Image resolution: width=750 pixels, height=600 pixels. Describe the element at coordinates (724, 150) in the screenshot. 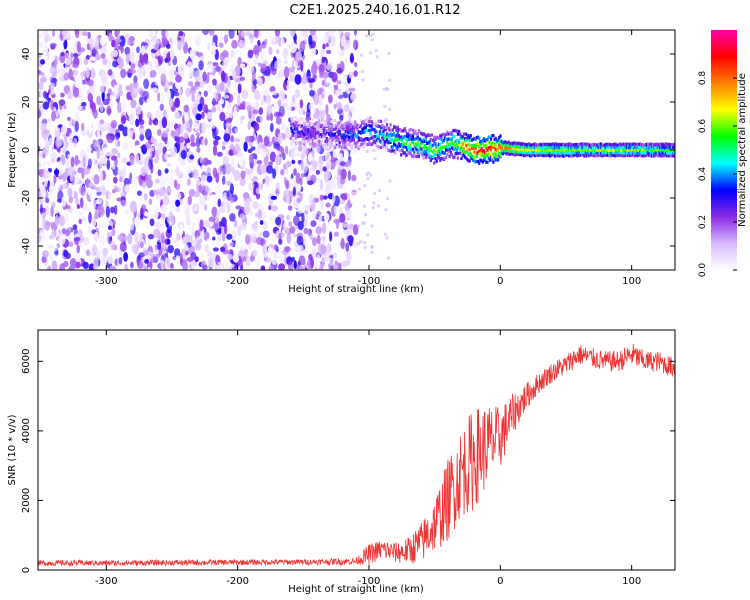

I see `colorbar-gradient` at that location.